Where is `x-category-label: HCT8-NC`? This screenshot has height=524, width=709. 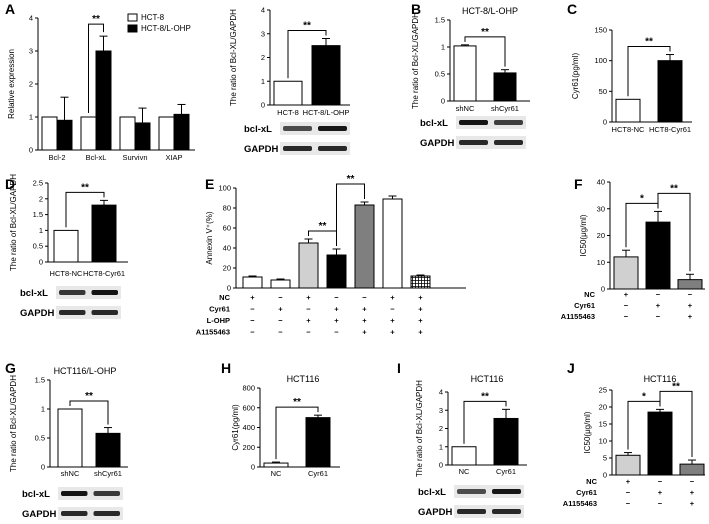
x-category-label: HCT8-NC is located at coordinates (66, 273).